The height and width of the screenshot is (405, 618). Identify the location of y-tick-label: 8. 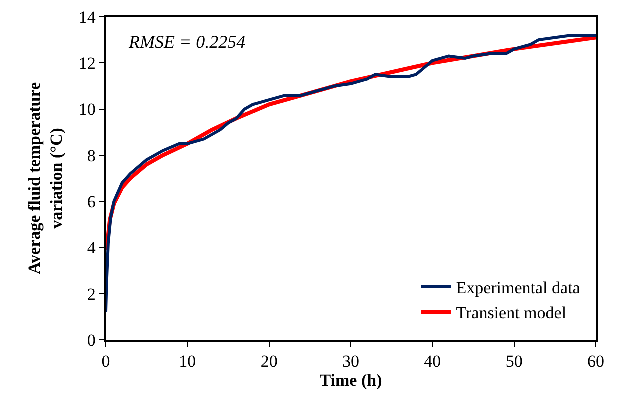
(91, 156).